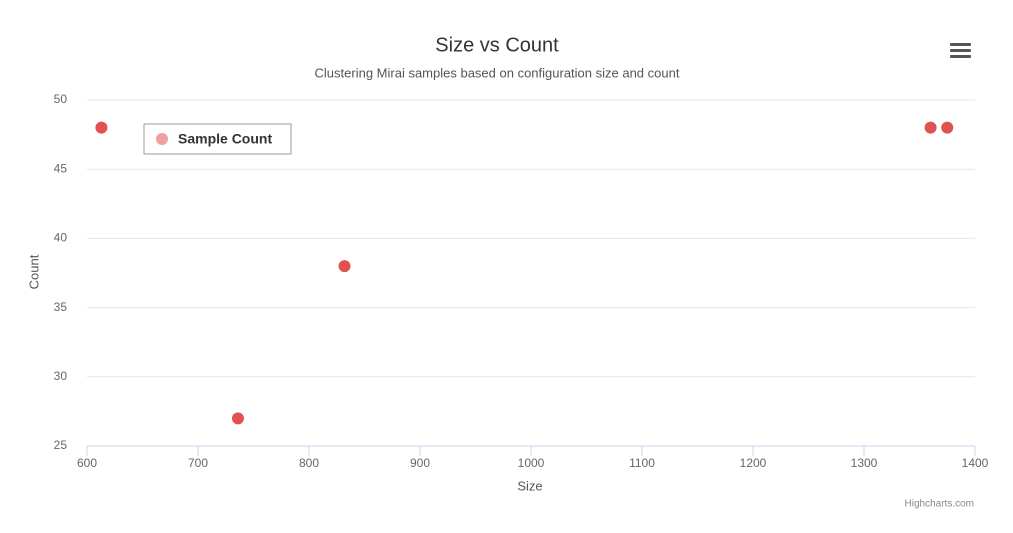 The height and width of the screenshot is (533, 1013). What do you see at coordinates (33, 271) in the screenshot?
I see `y-axis-title: Count` at bounding box center [33, 271].